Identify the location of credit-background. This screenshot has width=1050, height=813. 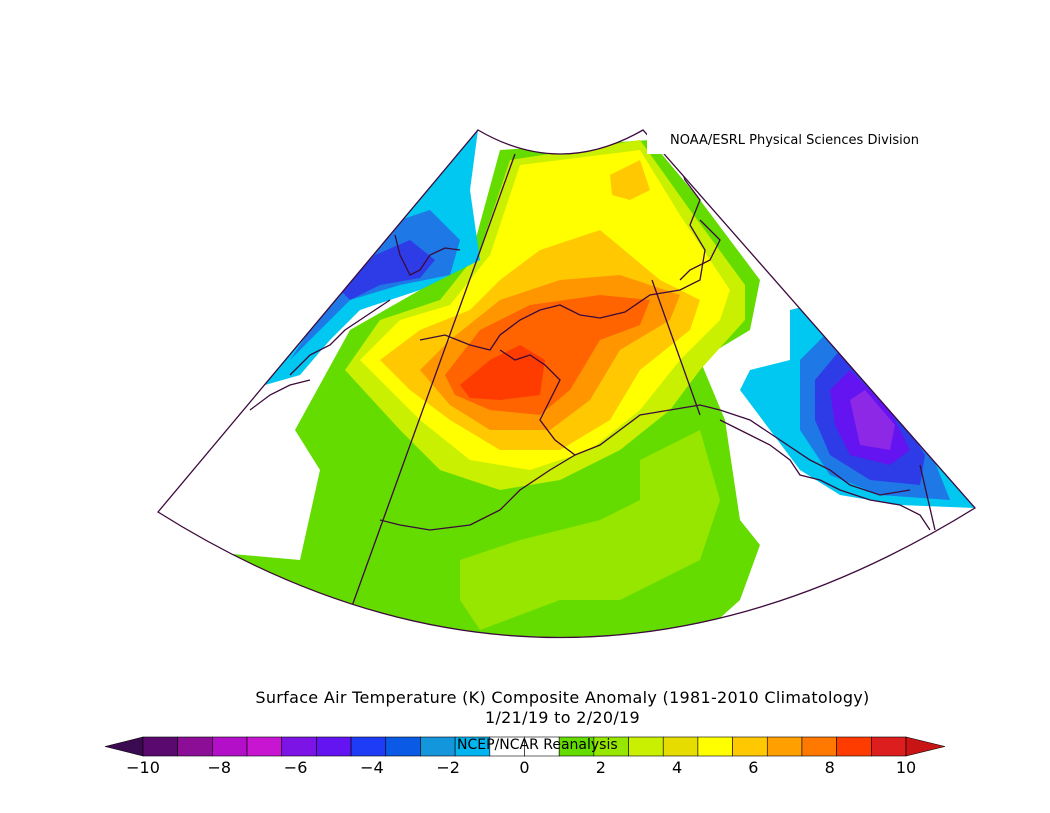
(807, 140).